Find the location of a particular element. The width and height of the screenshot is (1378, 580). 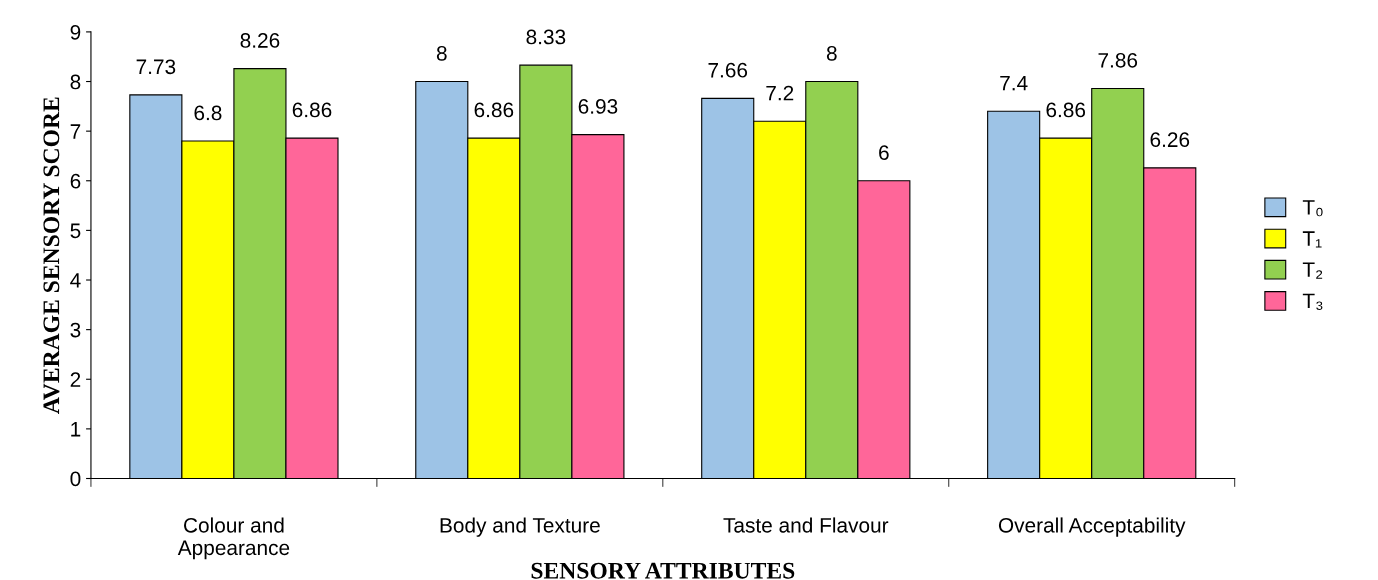

data-label: 7.86 is located at coordinates (1118, 60).